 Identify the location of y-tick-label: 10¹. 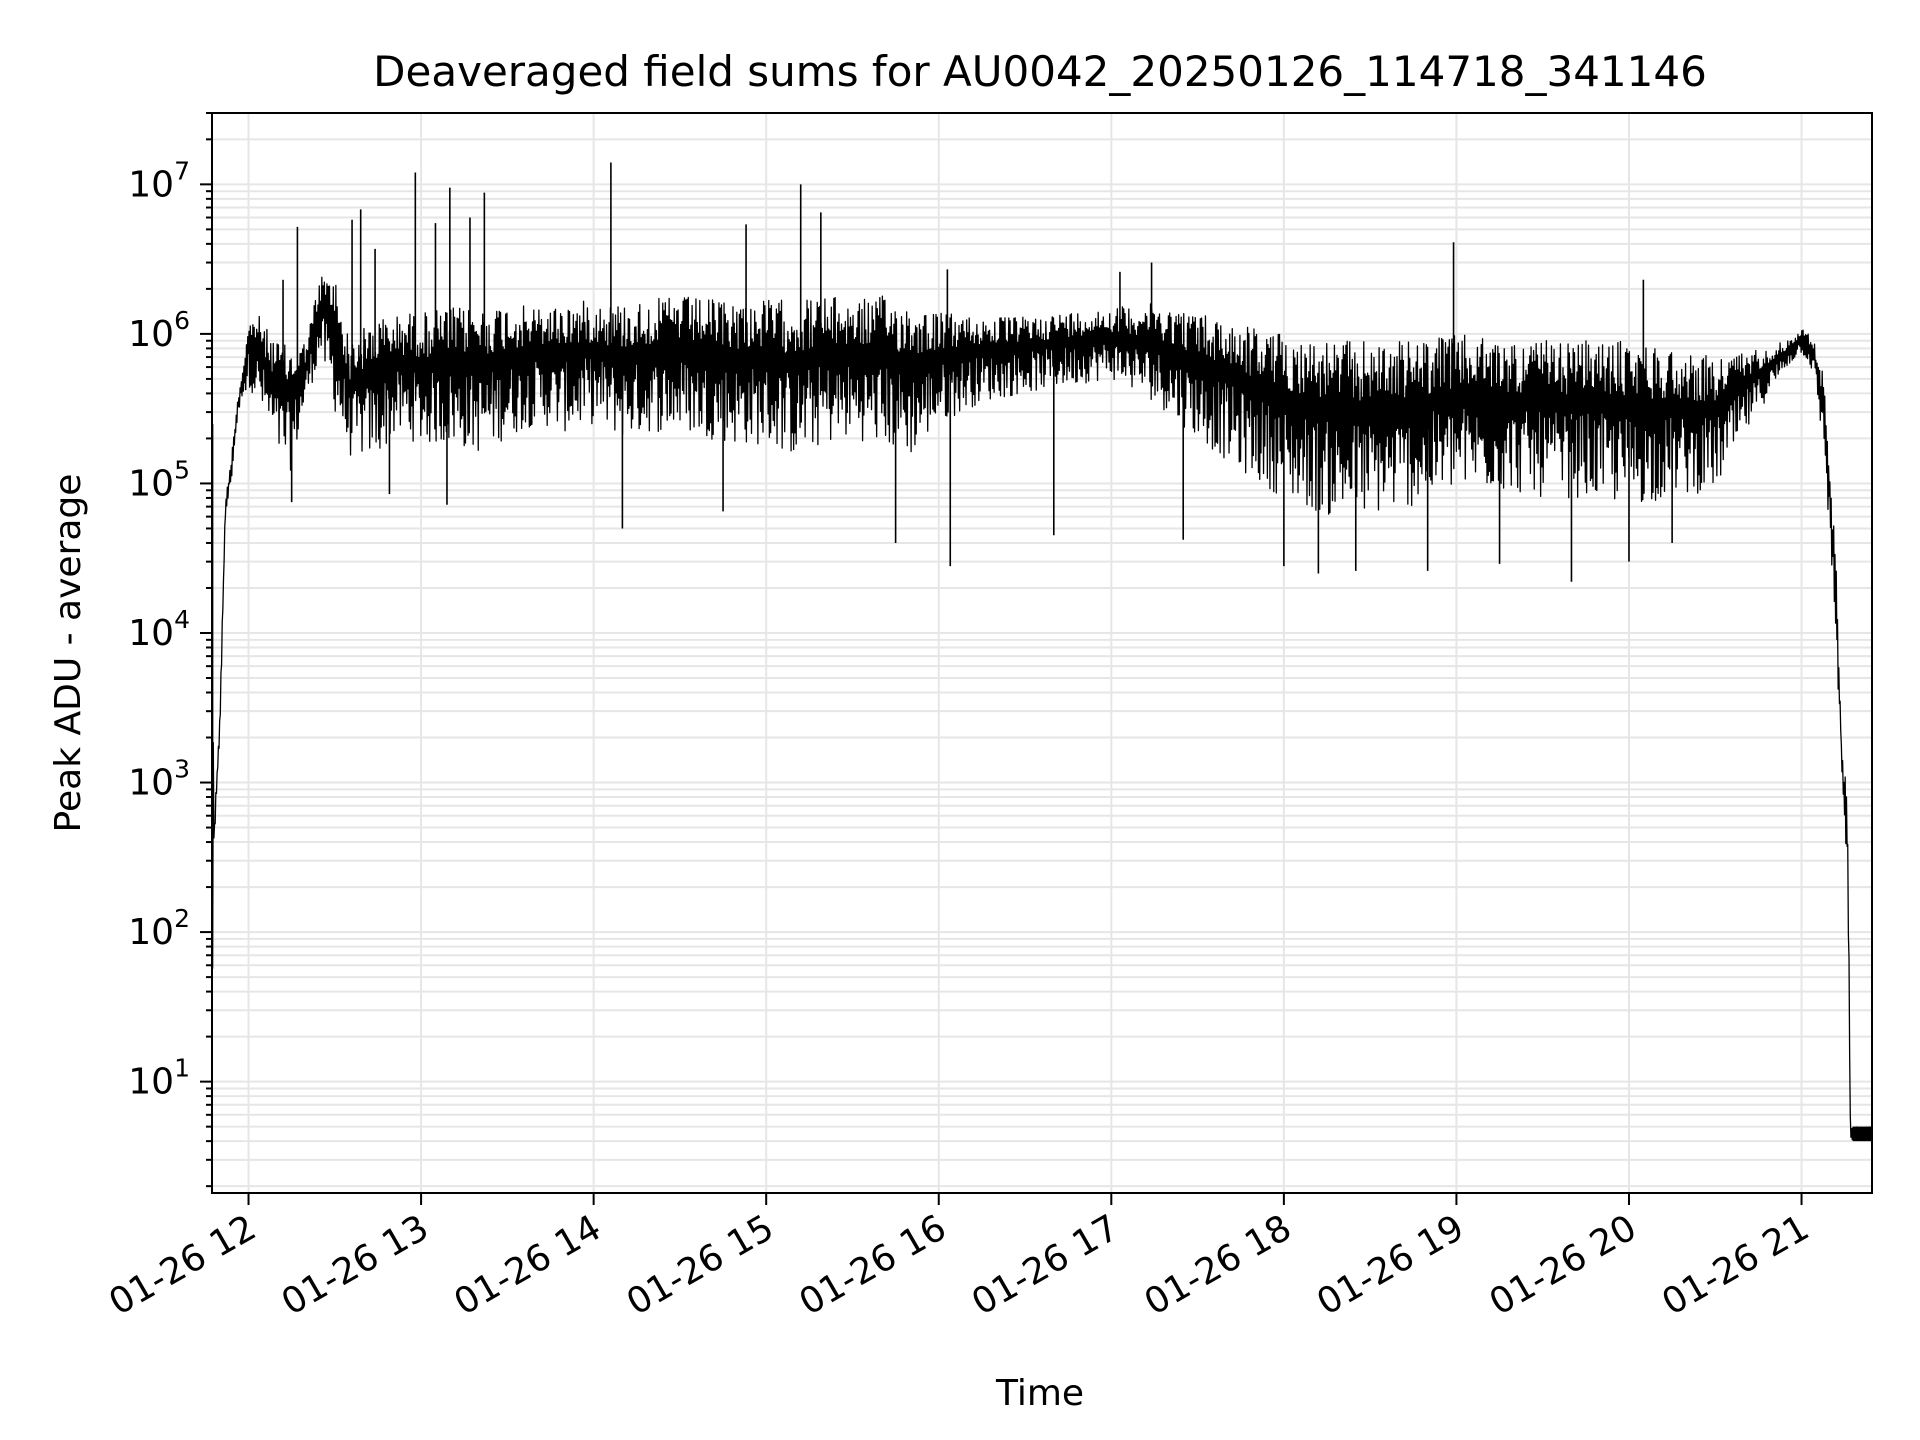
(159, 1078).